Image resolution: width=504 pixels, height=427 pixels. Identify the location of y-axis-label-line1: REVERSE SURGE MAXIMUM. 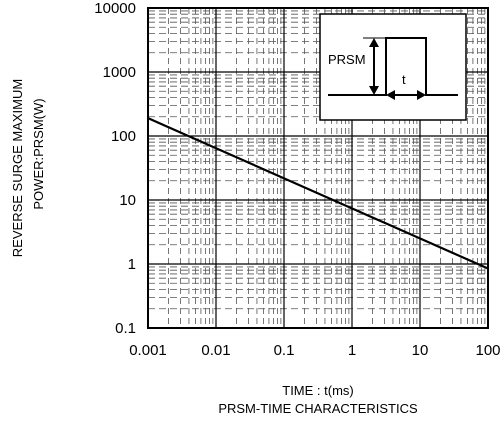
(17, 168).